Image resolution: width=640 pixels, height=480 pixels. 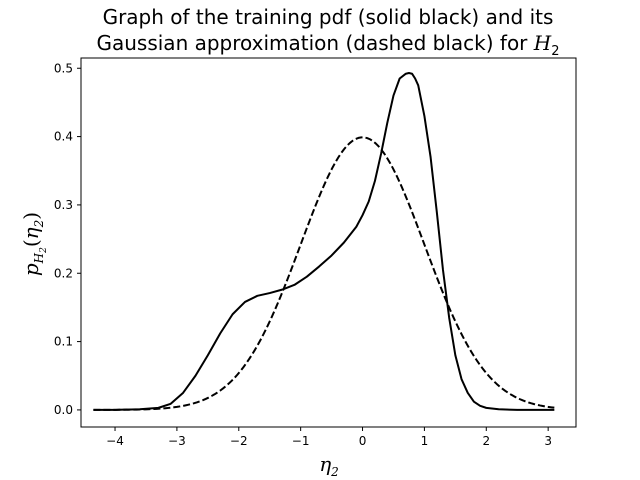 What do you see at coordinates (329, 437) in the screenshot?
I see `x-ticks: −4 −3 −2 −1 0 1 2 3` at bounding box center [329, 437].